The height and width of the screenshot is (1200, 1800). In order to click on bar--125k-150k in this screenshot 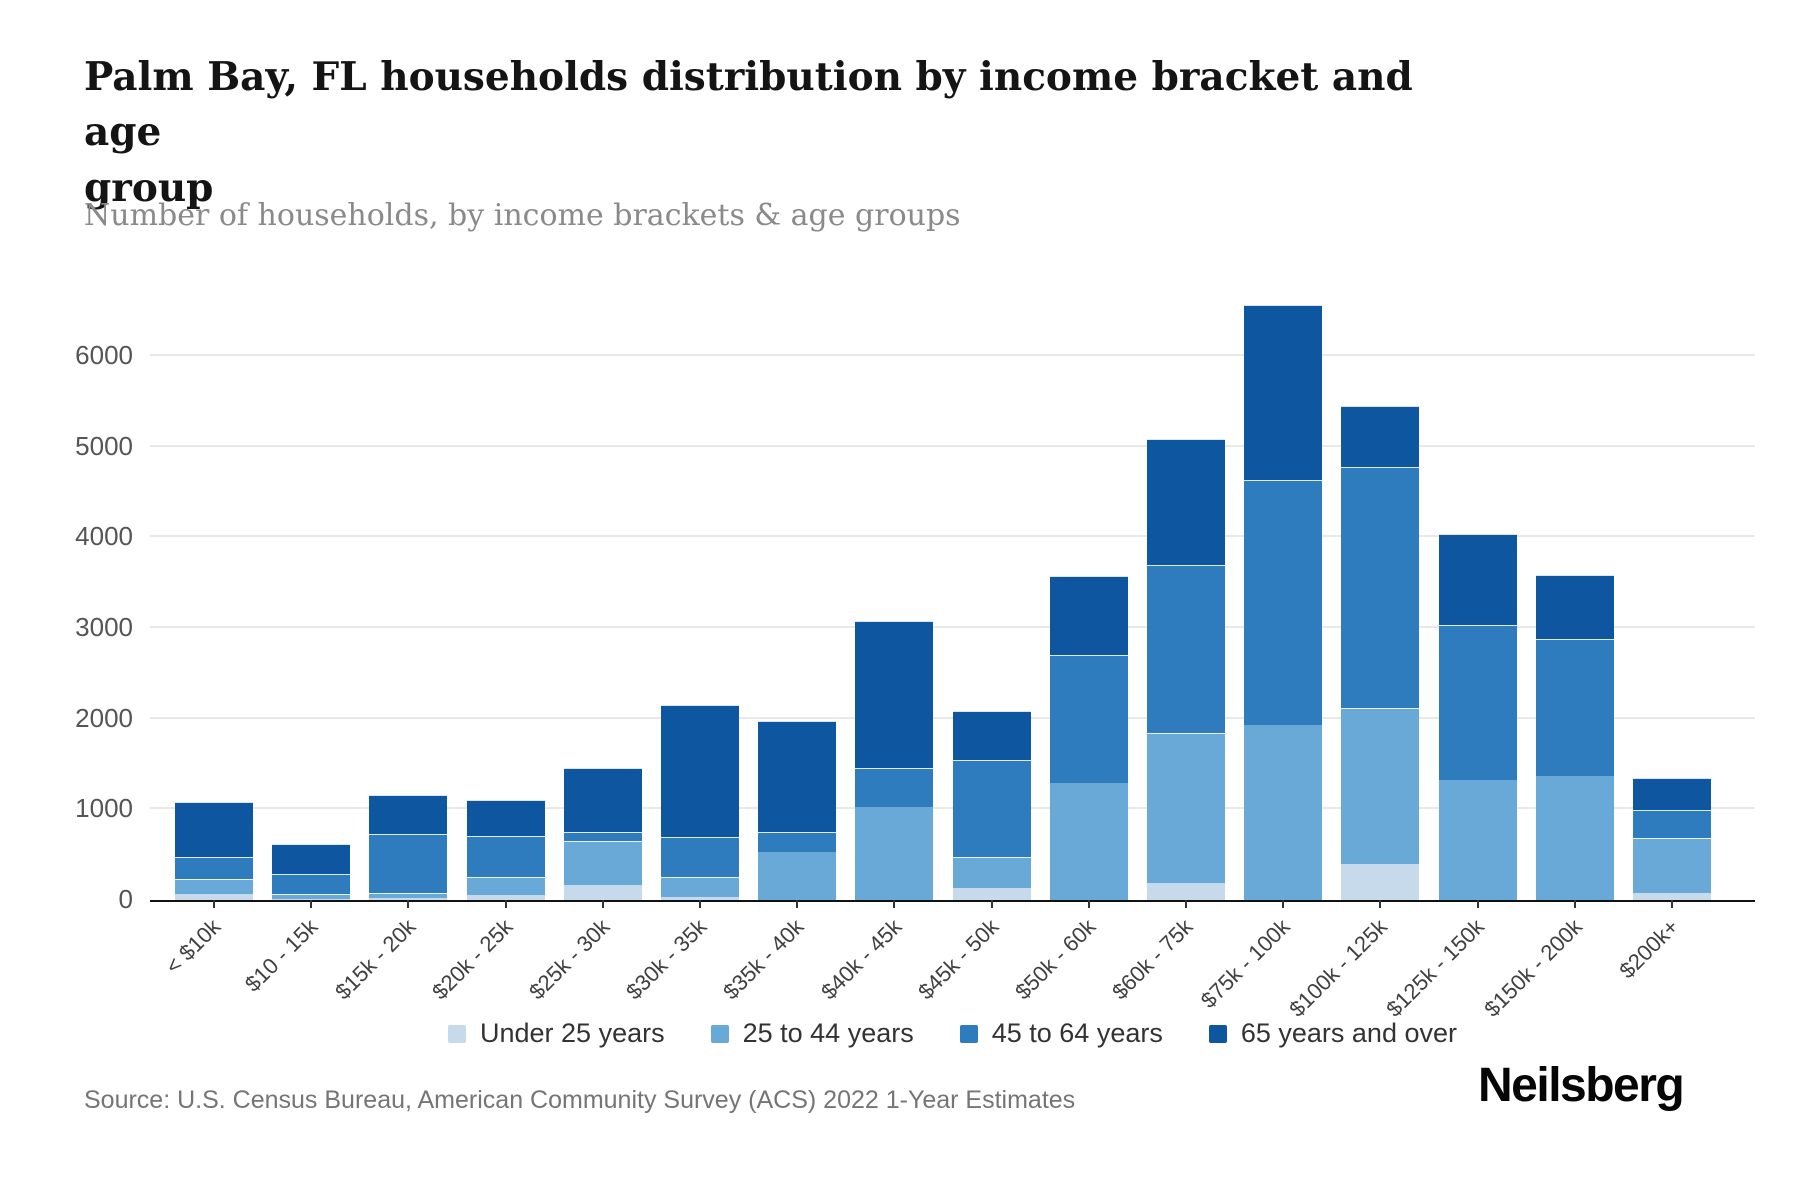, I will do `click(1477, 716)`.